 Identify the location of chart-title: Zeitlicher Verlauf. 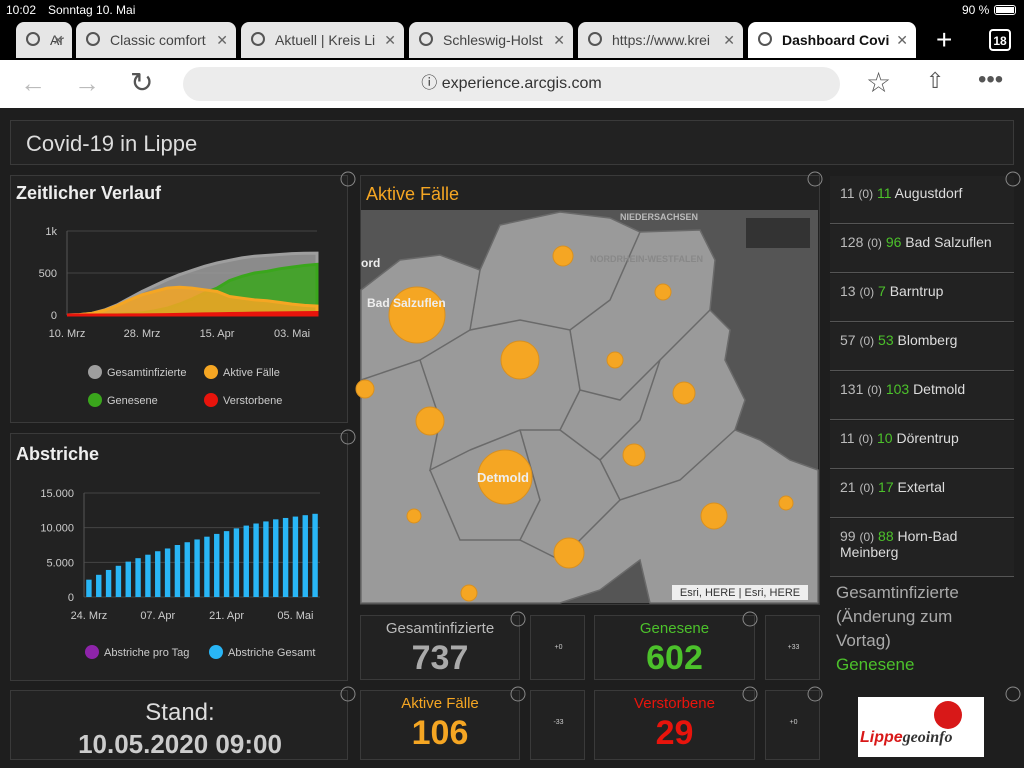
(89, 193).